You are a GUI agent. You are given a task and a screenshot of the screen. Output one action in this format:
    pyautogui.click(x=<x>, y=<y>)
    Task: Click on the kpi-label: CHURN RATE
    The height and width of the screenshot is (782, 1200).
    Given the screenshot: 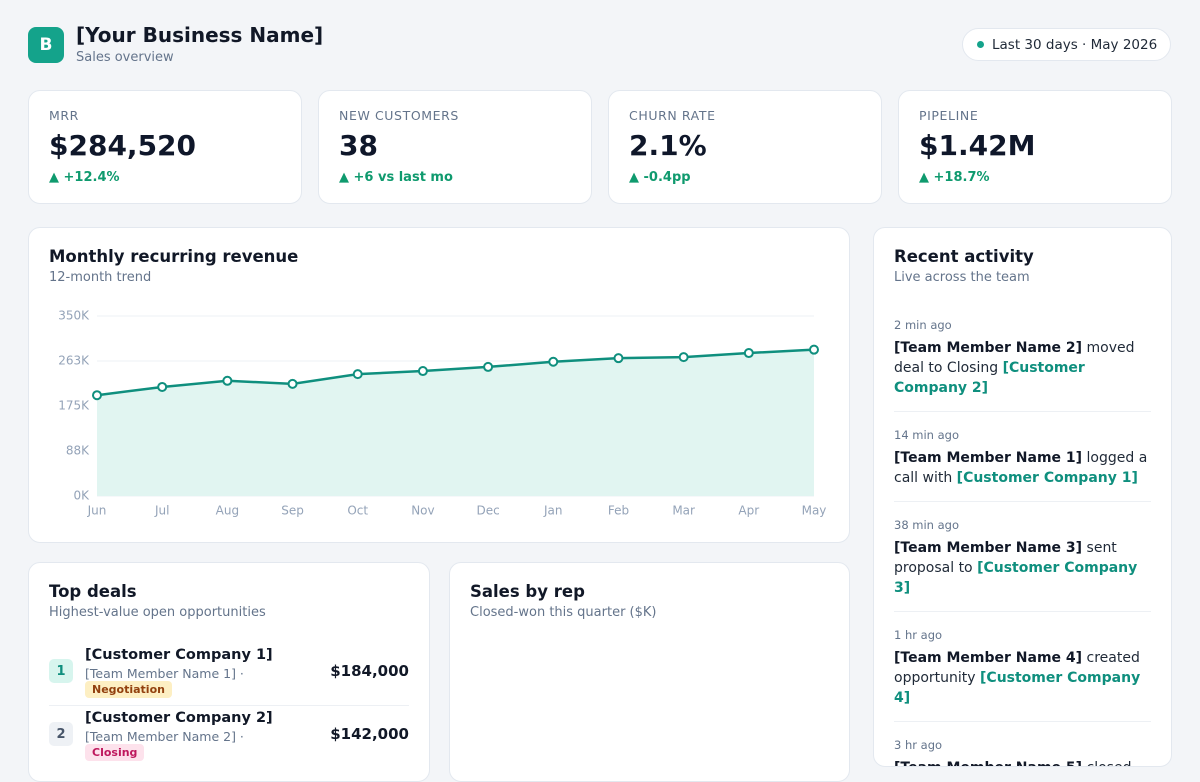 What is the action you would take?
    pyautogui.click(x=672, y=115)
    